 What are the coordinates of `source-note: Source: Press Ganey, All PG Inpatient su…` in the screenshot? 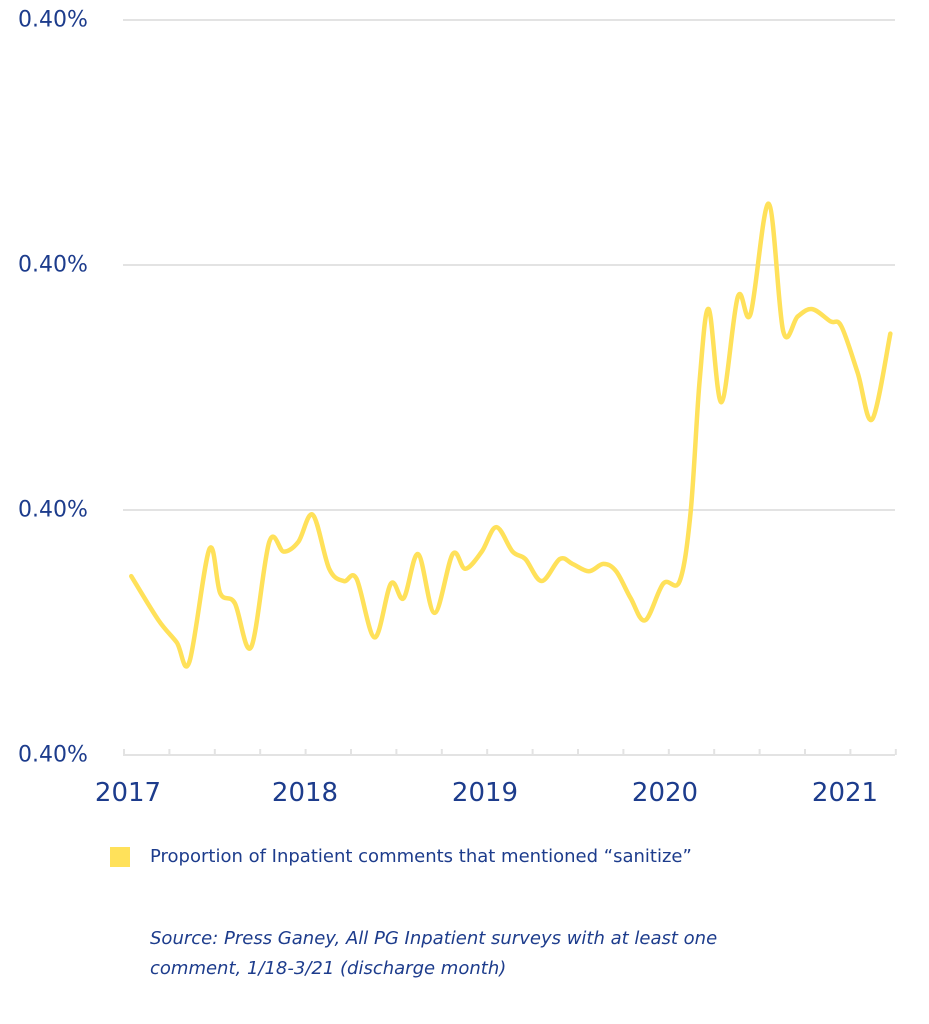 It's located at (450, 954).